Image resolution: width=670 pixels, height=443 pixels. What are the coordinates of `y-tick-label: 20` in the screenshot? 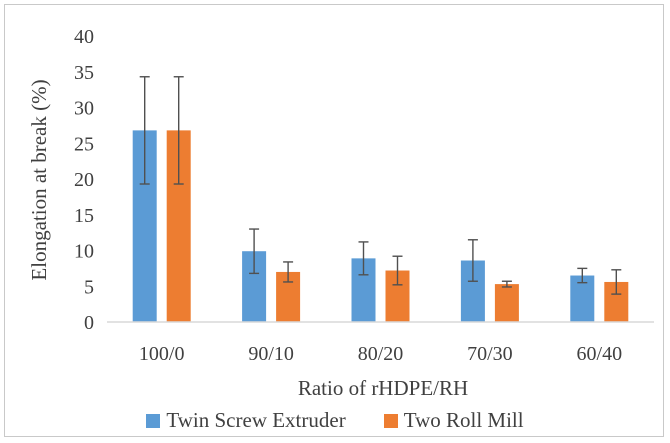 It's located at (84, 180).